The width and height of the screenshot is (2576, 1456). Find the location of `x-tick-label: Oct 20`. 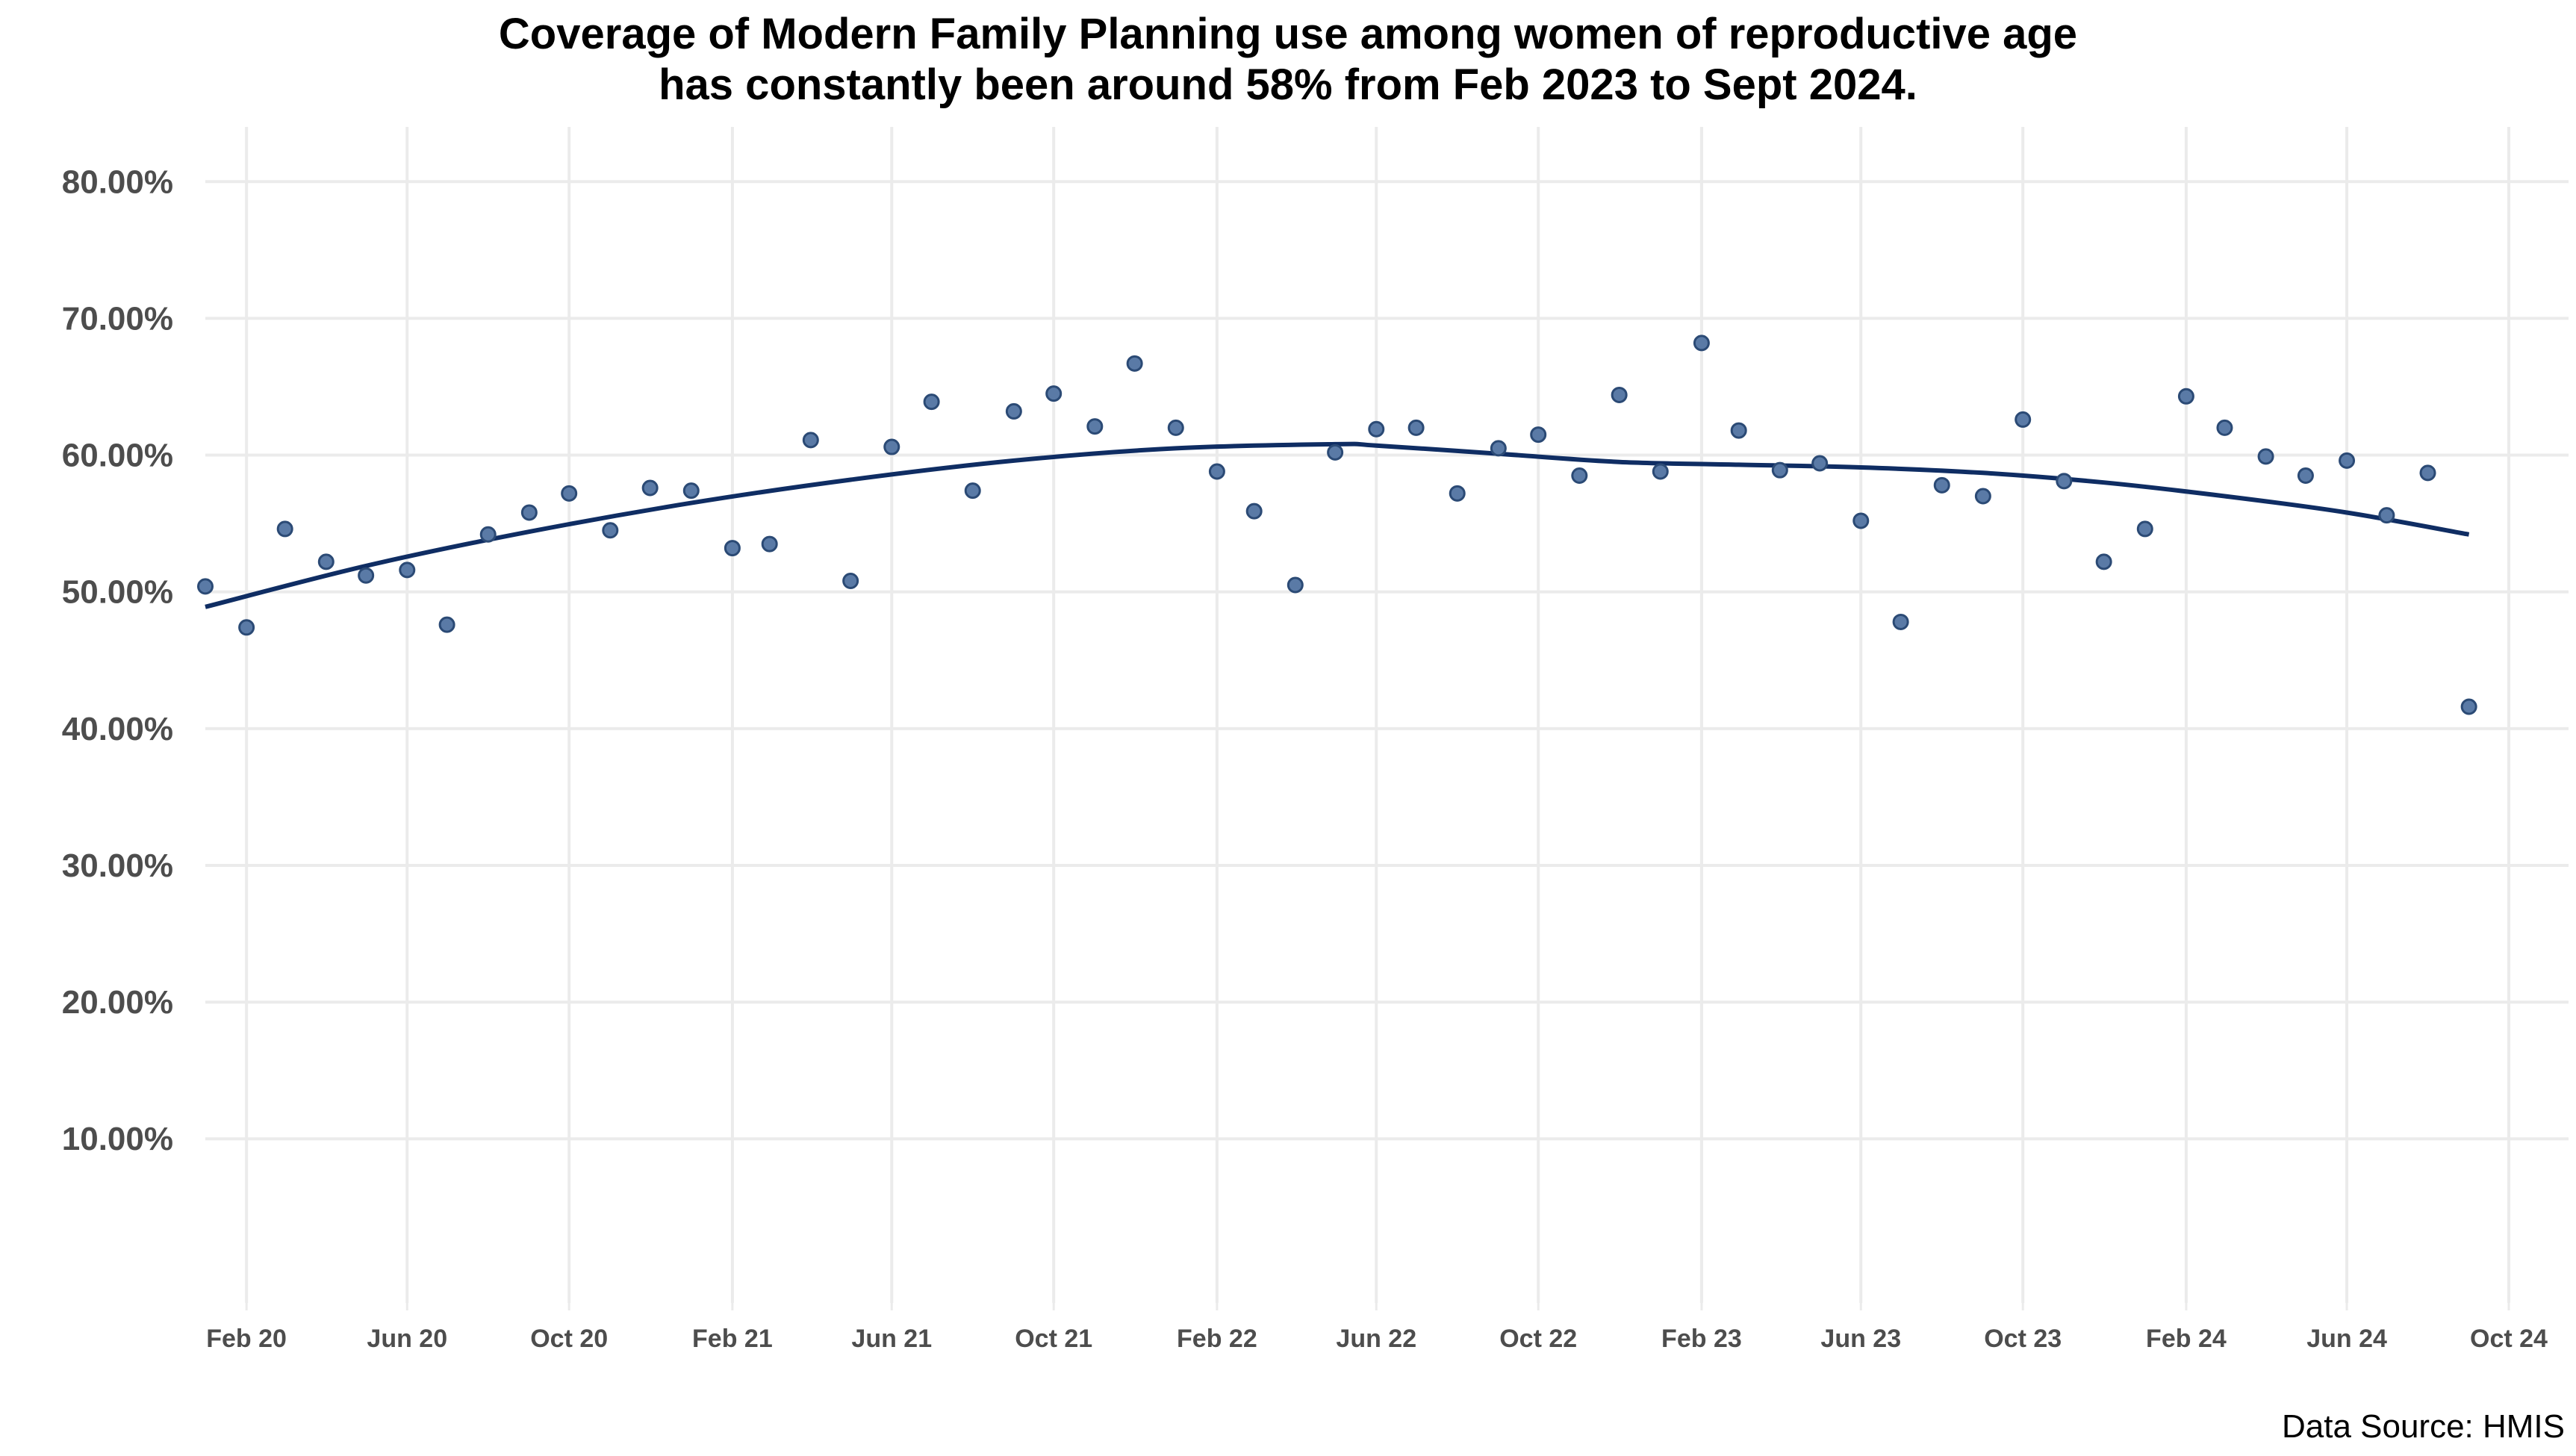

x-tick-label: Oct 20 is located at coordinates (569, 1339).